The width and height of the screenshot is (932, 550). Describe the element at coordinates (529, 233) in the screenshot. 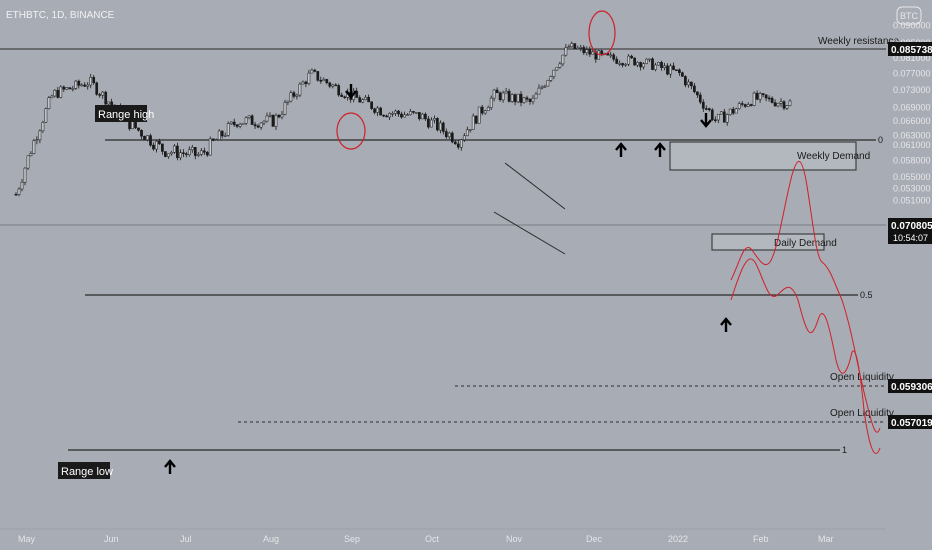

I see `flag-lower-line` at that location.